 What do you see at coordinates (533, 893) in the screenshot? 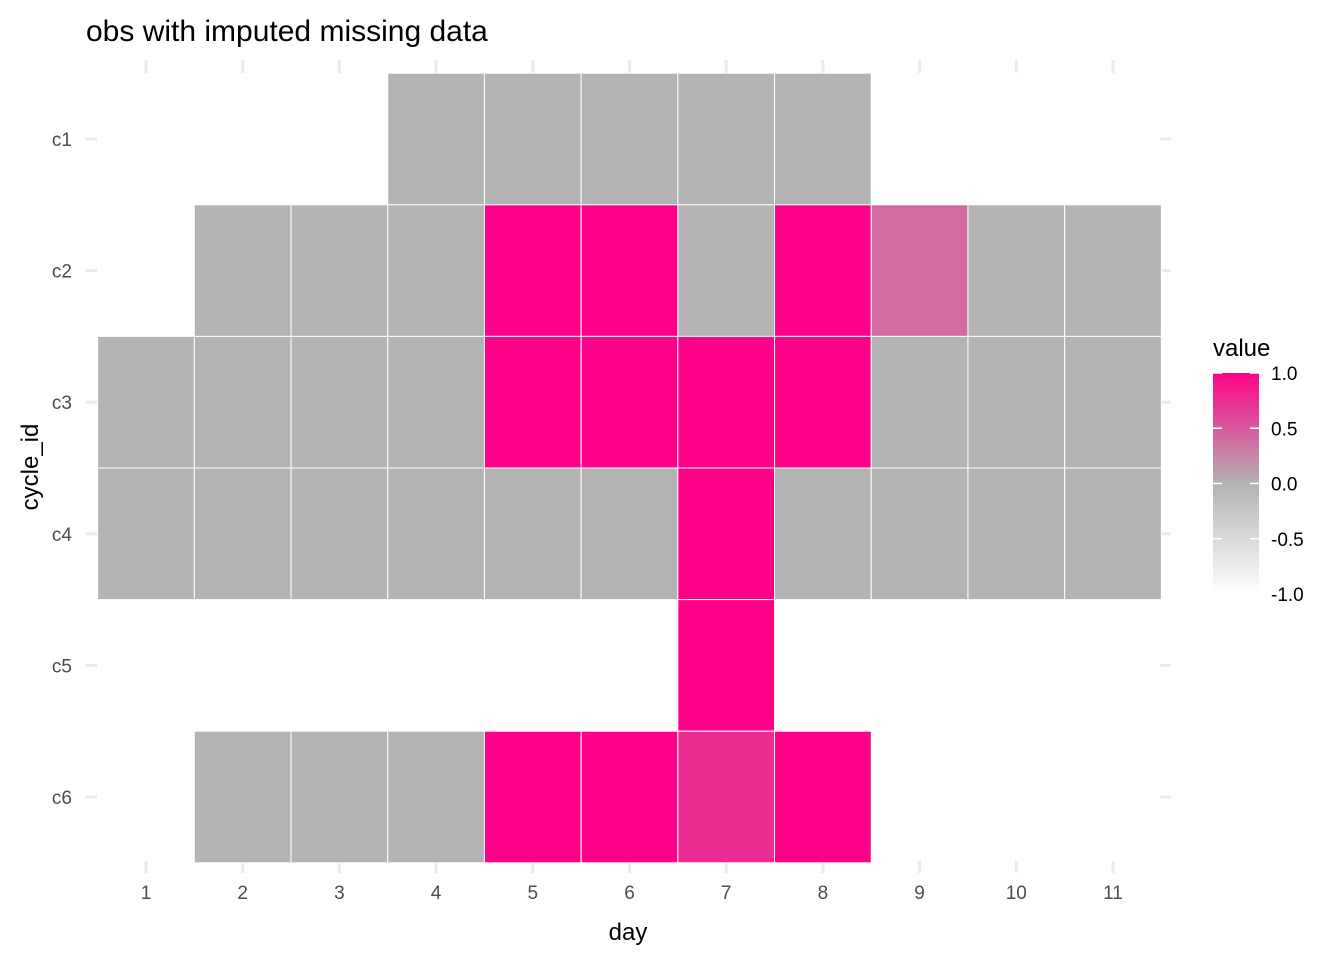
I see `x-tick-label: 5` at bounding box center [533, 893].